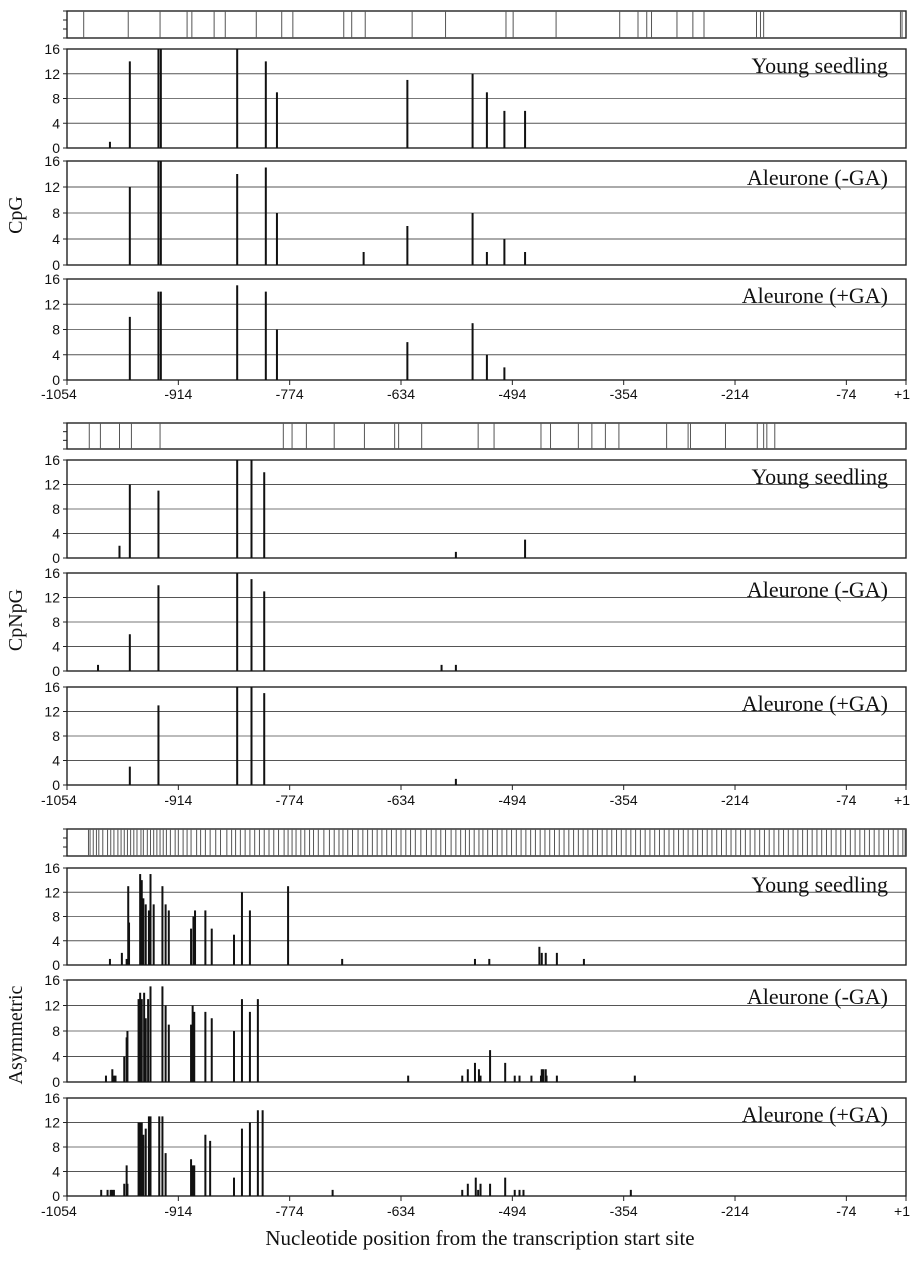  Describe the element at coordinates (290, 394) in the screenshot. I see `x-tick-label: -774` at that location.